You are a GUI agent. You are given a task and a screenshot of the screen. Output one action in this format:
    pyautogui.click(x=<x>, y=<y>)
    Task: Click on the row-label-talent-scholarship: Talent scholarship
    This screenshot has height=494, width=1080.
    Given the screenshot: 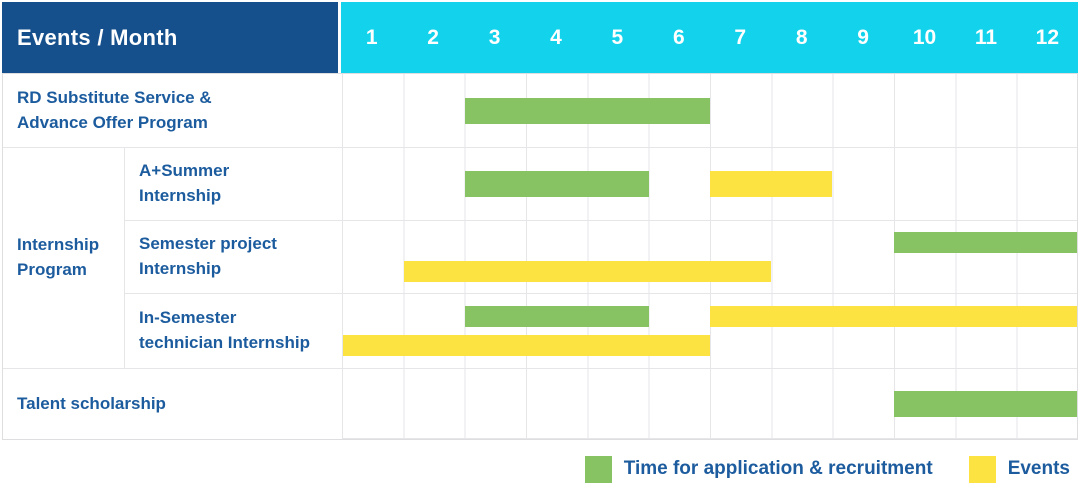 What is the action you would take?
    pyautogui.click(x=172, y=404)
    